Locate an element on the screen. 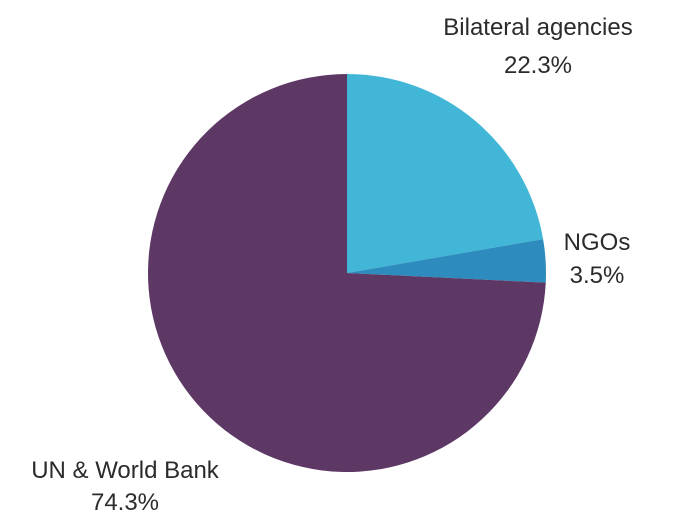 The width and height of the screenshot is (676, 512). pie-slice-bilateral-agencies is located at coordinates (445, 173).